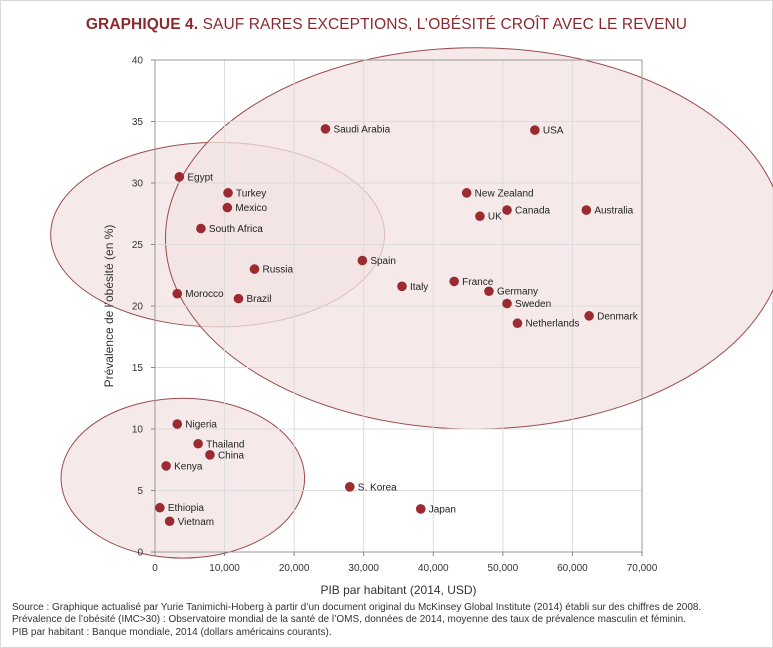 The image size is (773, 648). What do you see at coordinates (478, 282) in the screenshot?
I see `point-label: France` at bounding box center [478, 282].